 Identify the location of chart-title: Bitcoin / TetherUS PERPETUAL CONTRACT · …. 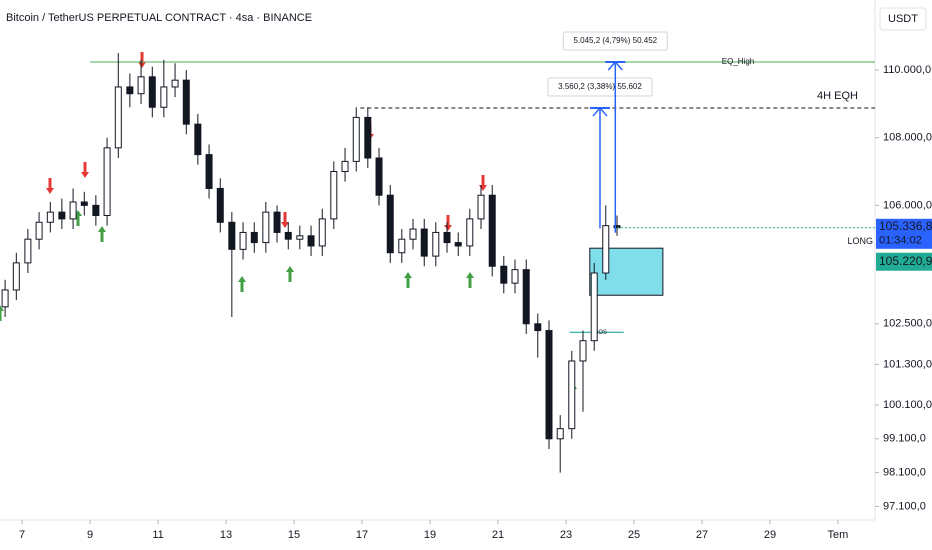
(159, 18).